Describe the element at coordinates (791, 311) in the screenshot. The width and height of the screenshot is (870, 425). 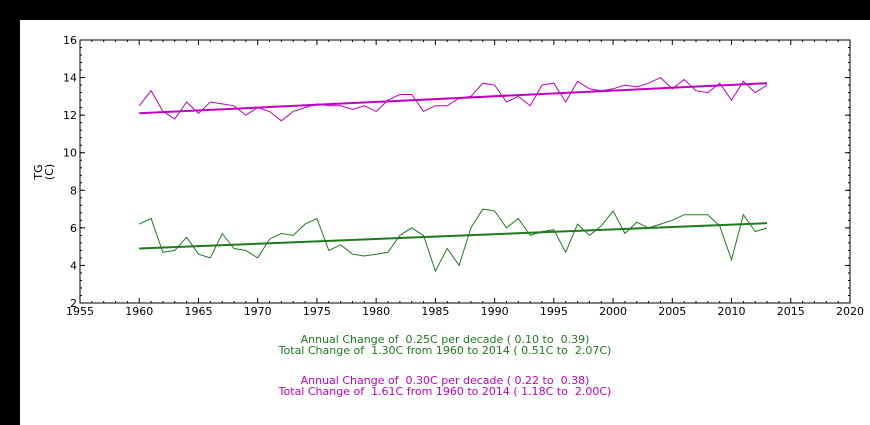
I see `x-tick-label: 2015` at that location.